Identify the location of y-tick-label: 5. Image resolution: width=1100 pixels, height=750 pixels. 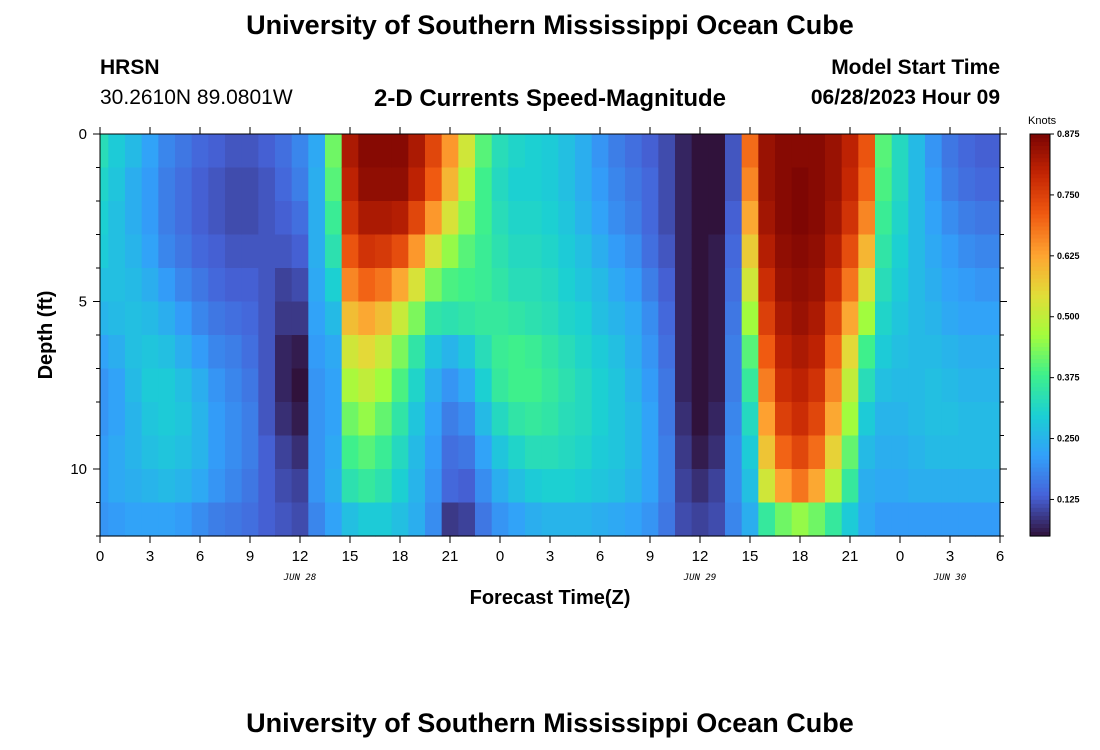
(83, 302).